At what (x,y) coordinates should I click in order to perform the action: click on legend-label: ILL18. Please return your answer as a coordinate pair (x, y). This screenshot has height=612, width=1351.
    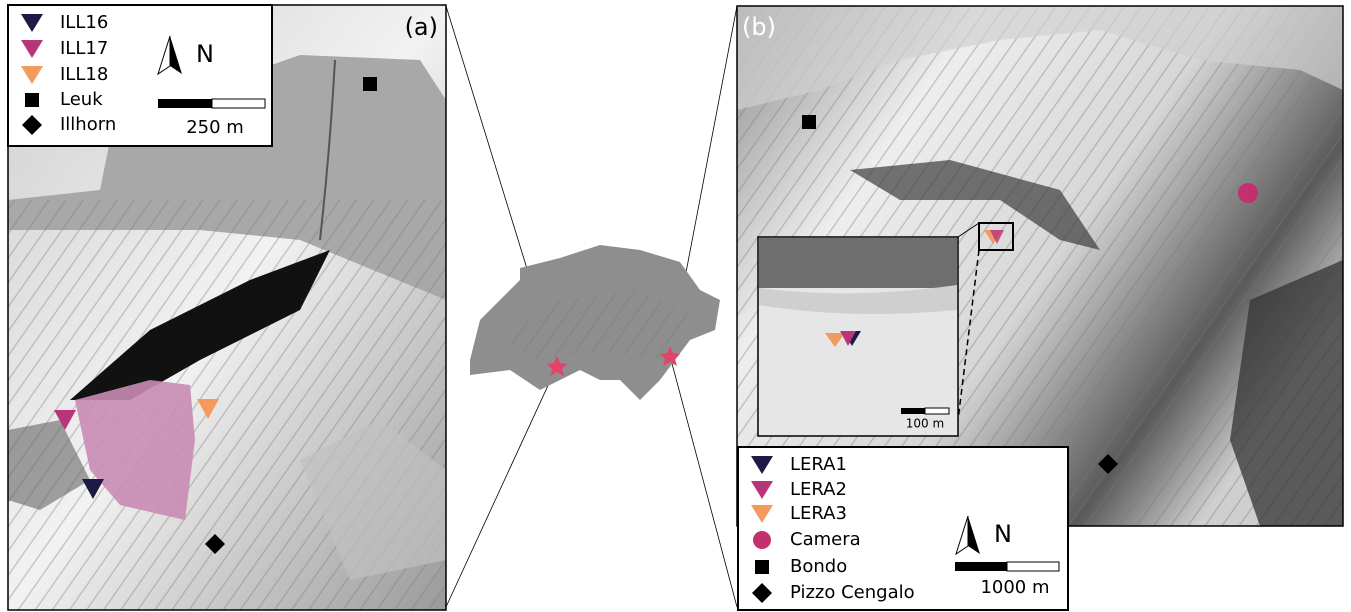
    Looking at the image, I should click on (84, 74).